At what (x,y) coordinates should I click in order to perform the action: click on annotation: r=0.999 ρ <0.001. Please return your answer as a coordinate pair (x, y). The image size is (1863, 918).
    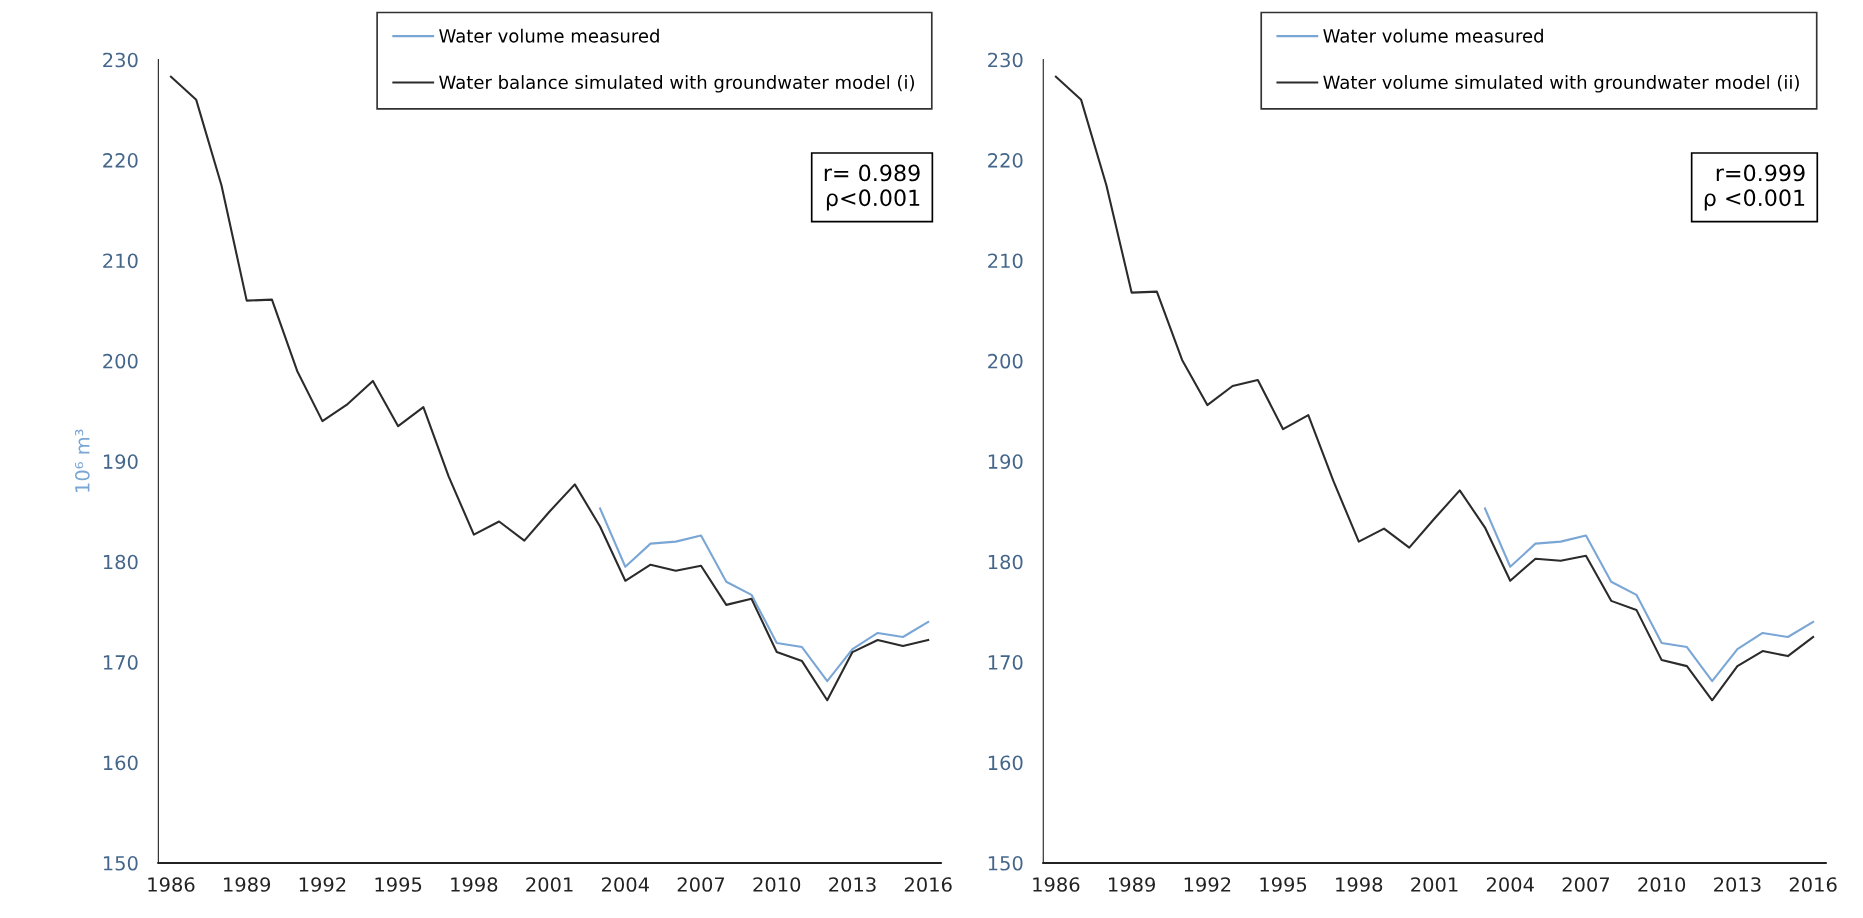
    Looking at the image, I should click on (1754, 187).